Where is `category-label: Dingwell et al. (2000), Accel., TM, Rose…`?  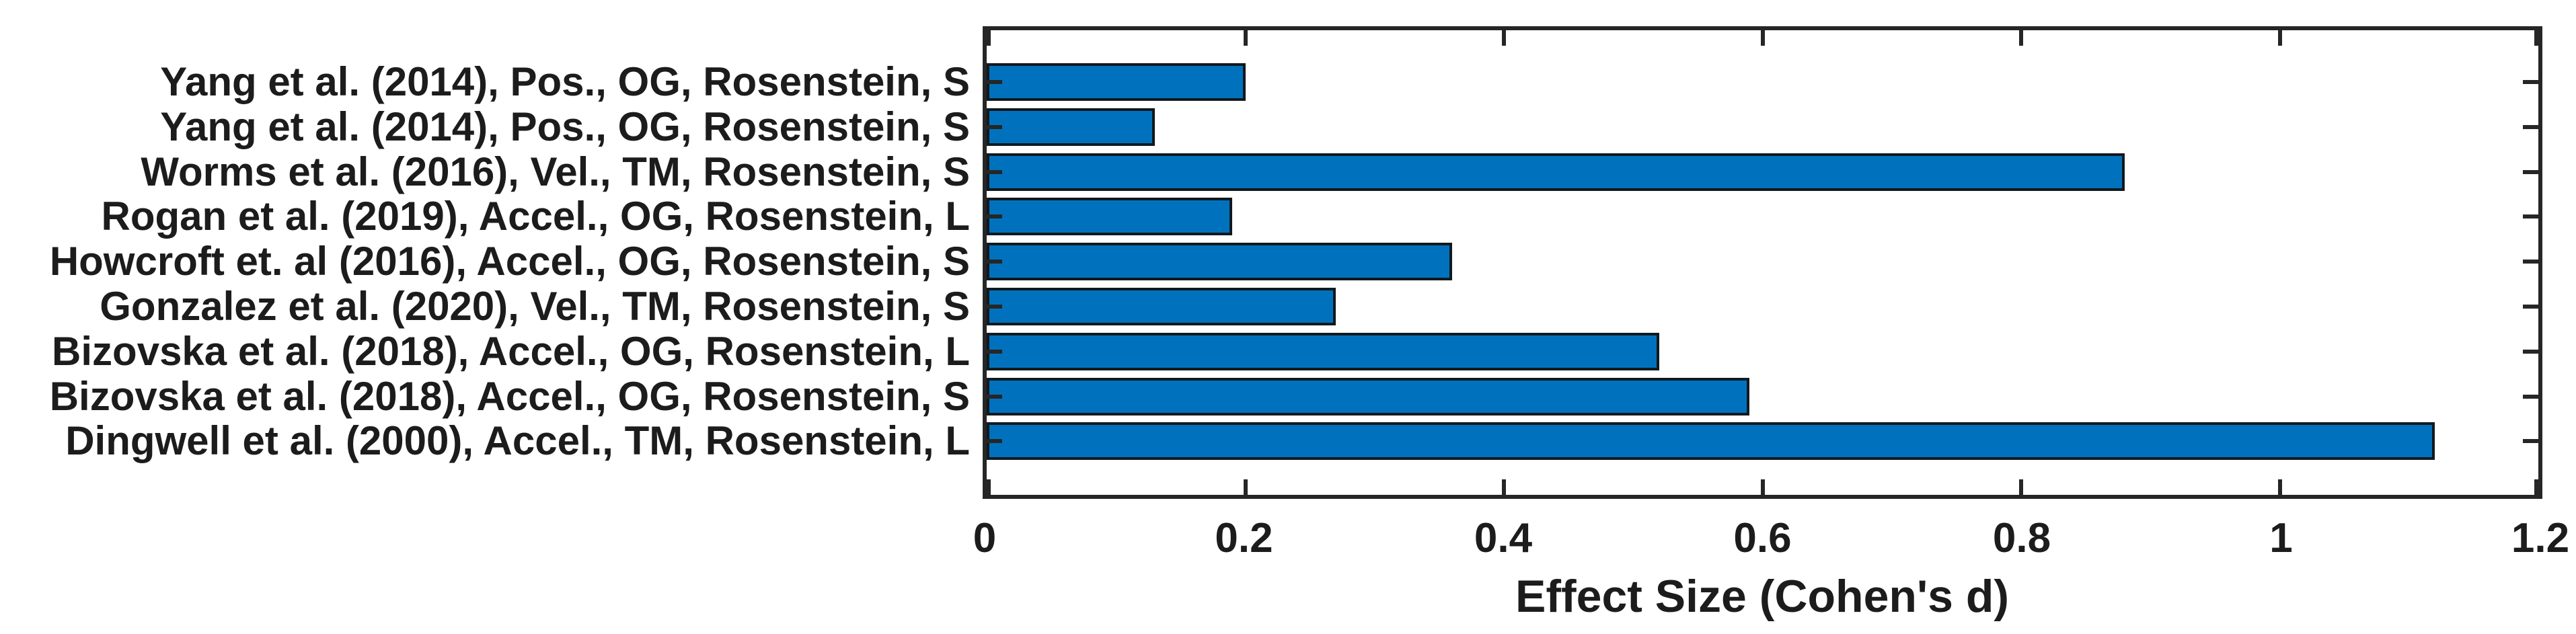 category-label: Dingwell et al. (2000), Accel., TM, Rose… is located at coordinates (517, 441).